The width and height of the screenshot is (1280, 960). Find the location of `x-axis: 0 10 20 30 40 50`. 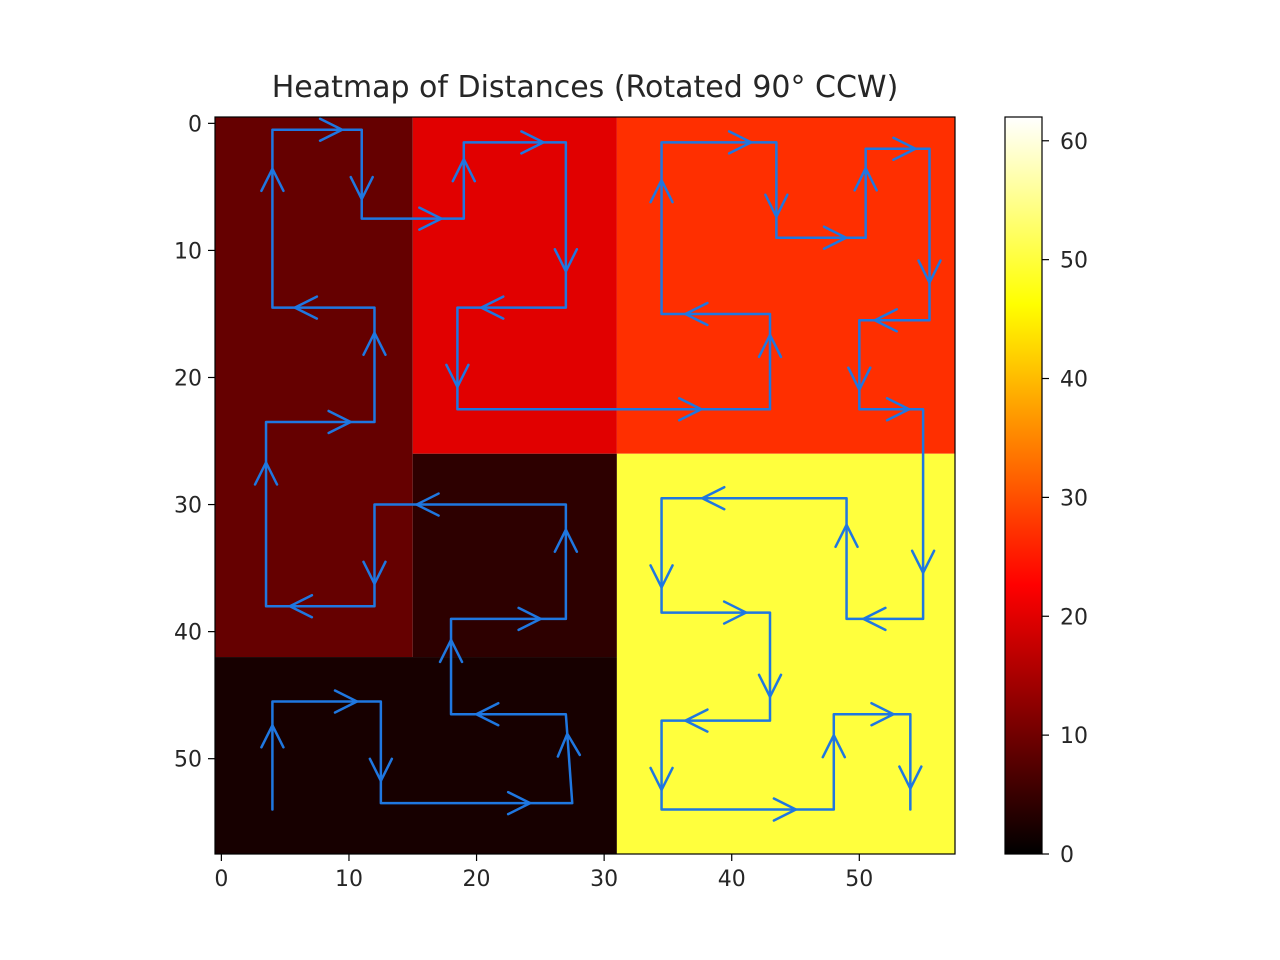

x-axis: 0 10 20 30 40 50 is located at coordinates (543, 873).